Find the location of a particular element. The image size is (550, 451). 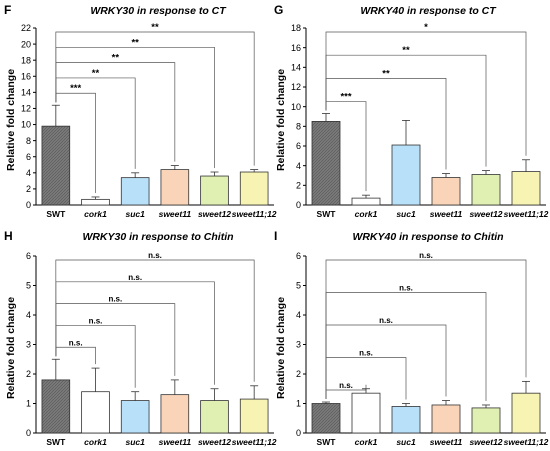

panel-letter: F is located at coordinates (7, 10).